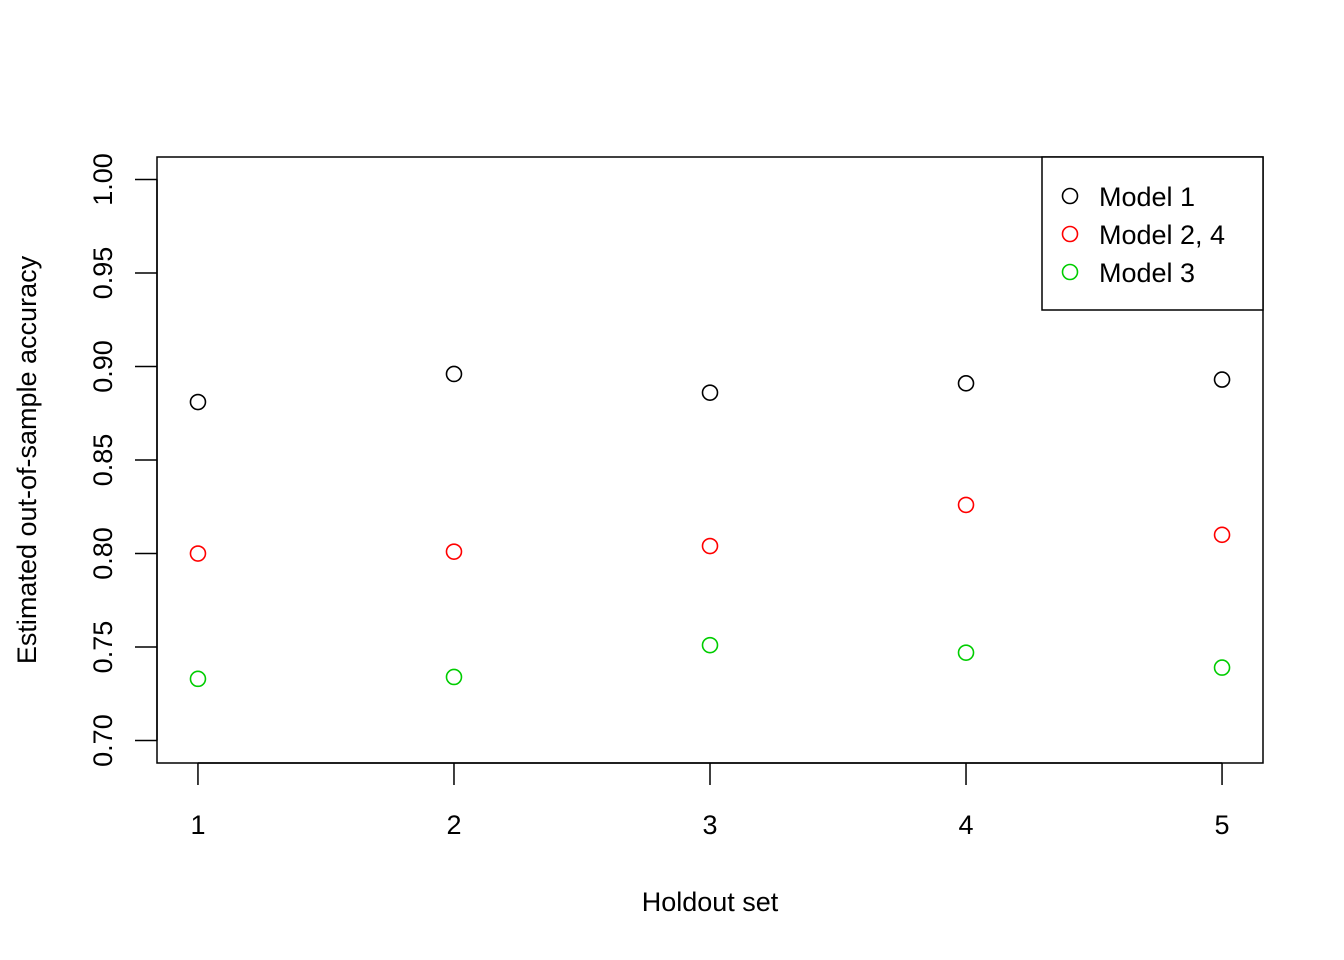  What do you see at coordinates (709, 825) in the screenshot?
I see `x-tick-label: 3` at bounding box center [709, 825].